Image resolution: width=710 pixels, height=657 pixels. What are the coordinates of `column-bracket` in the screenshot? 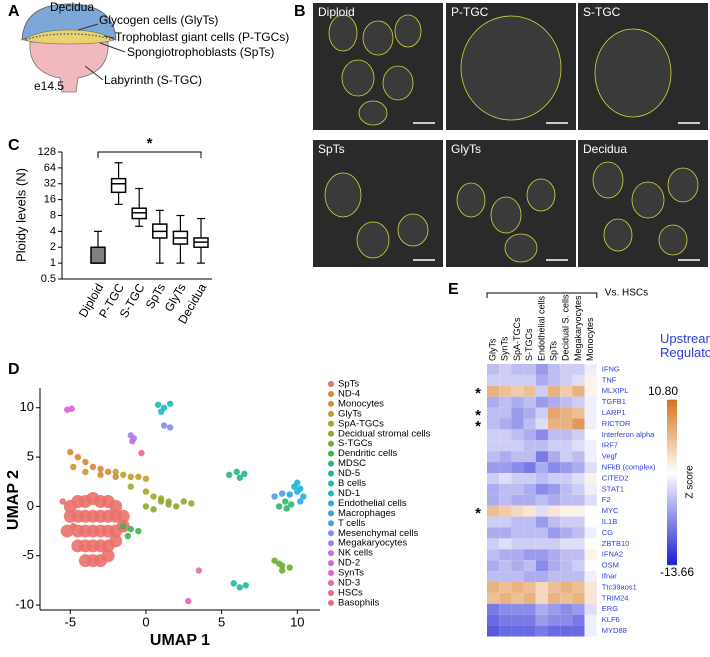 It's located at (542, 295).